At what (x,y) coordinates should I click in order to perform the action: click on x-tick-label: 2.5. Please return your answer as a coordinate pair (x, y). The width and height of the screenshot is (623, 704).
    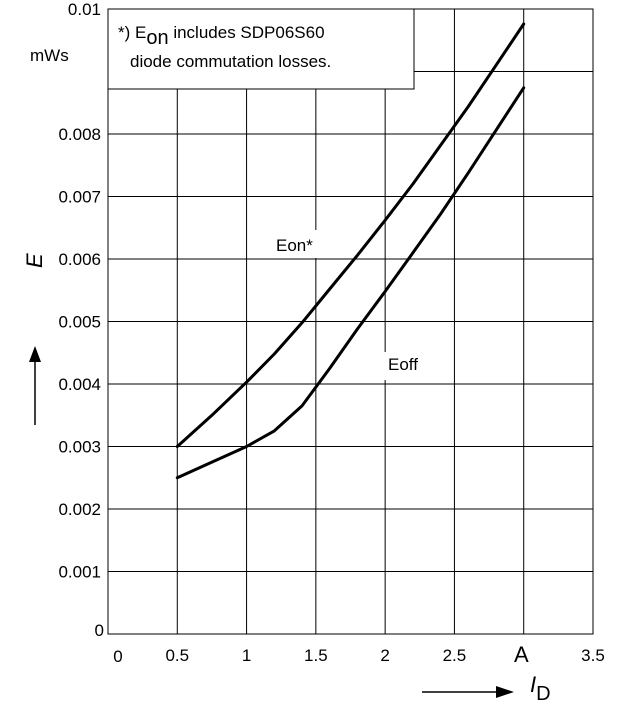
    Looking at the image, I should click on (455, 655).